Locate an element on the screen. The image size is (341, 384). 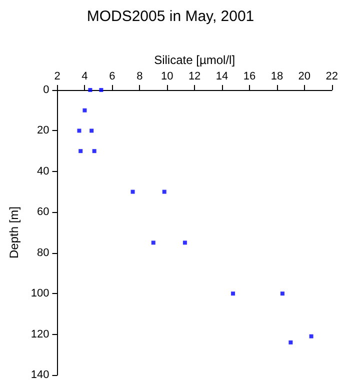
x-tick-label: 18 is located at coordinates (277, 76).